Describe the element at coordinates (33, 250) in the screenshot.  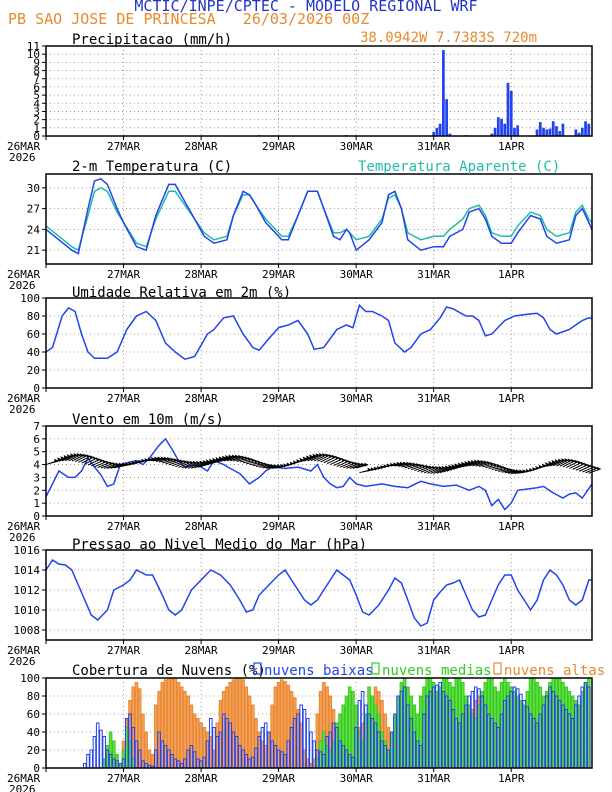
I see `y-tick-label: 21` at that location.